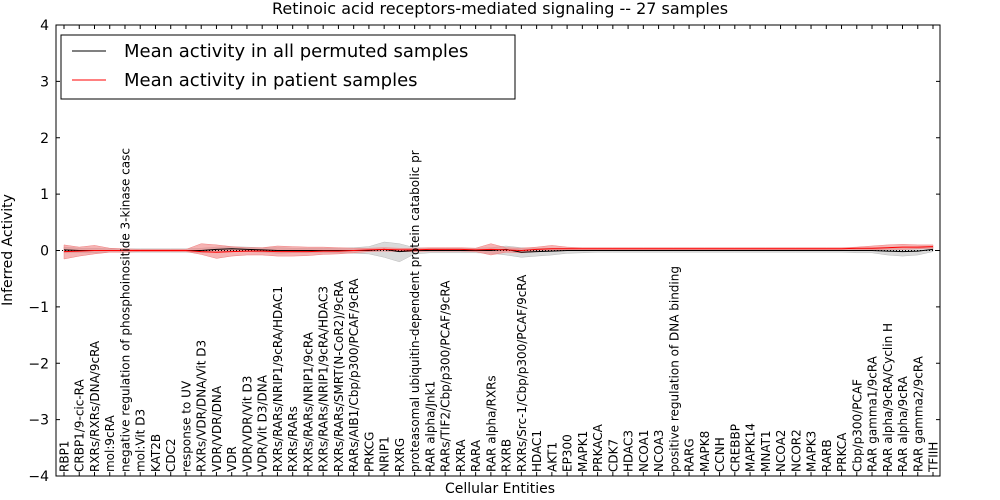 The image size is (1000, 500). I want to click on series-lines, so click(498, 249).